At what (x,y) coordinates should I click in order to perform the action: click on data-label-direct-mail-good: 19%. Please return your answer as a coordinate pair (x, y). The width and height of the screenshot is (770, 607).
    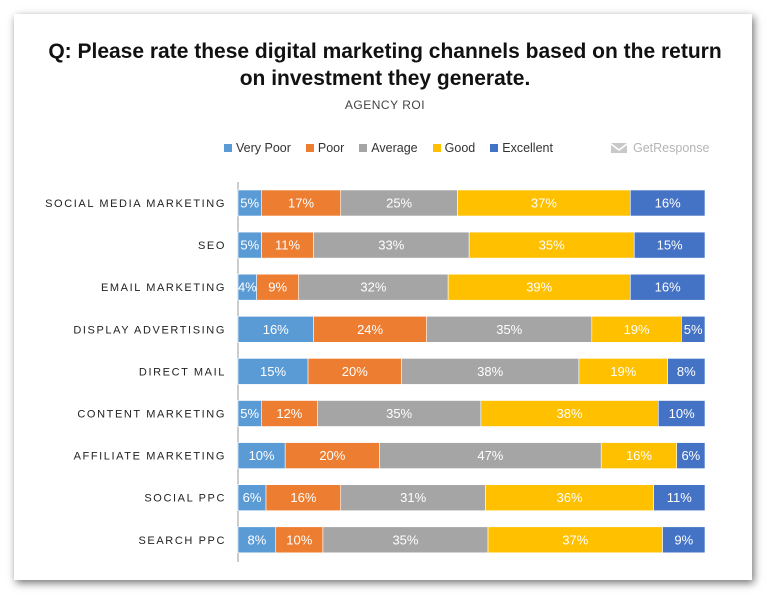
    Looking at the image, I should click on (623, 371).